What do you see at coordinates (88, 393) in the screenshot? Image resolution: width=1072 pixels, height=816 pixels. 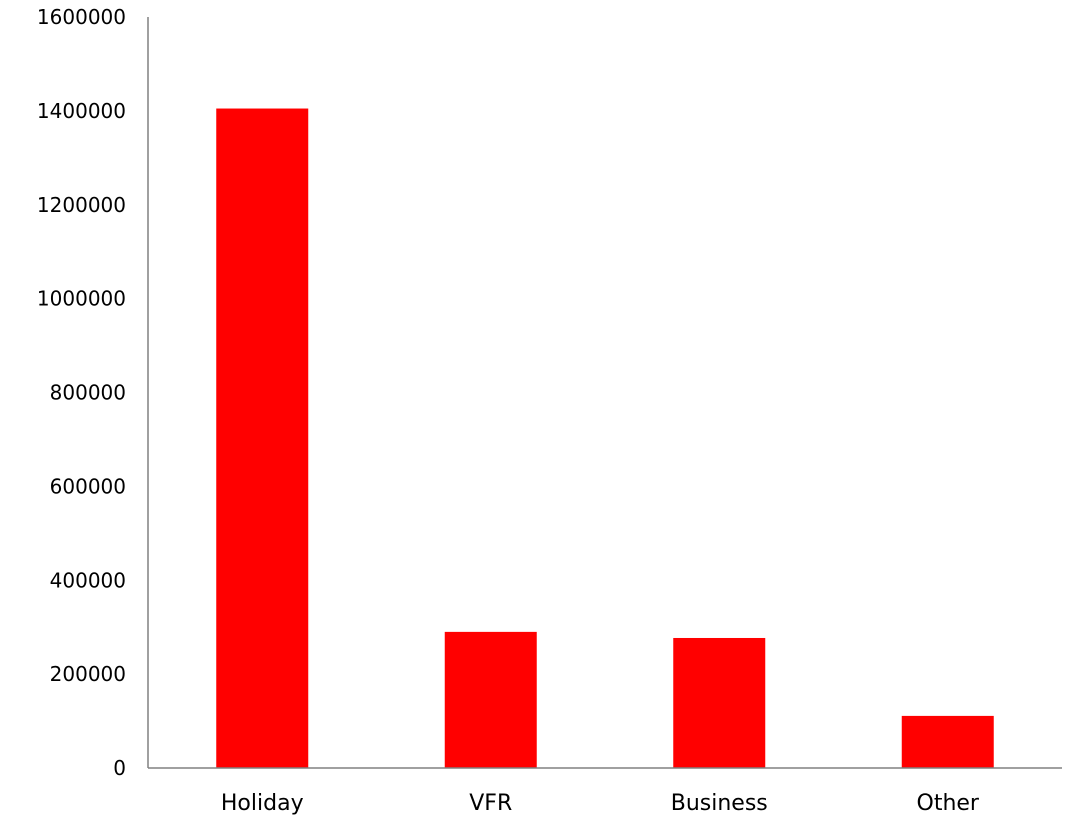 I see `y-tick-label: 800000` at bounding box center [88, 393].